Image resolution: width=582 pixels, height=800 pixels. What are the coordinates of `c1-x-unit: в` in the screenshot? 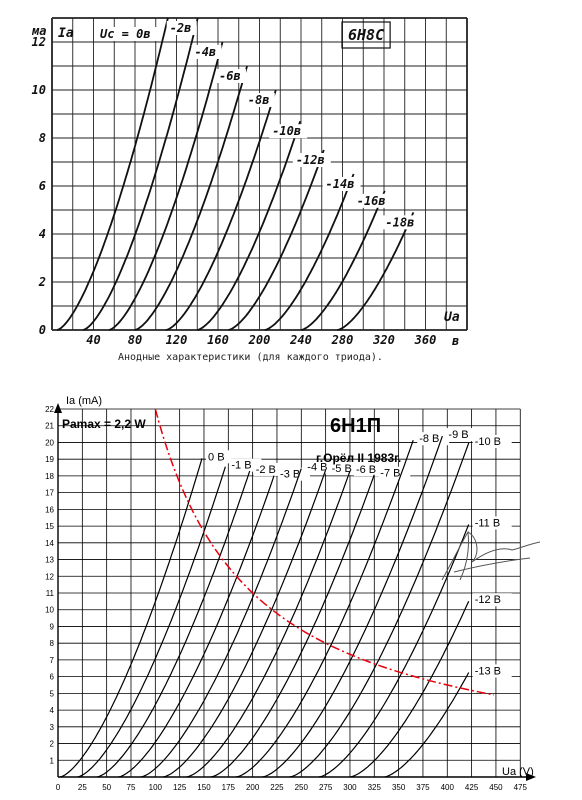 It's located at (455, 341).